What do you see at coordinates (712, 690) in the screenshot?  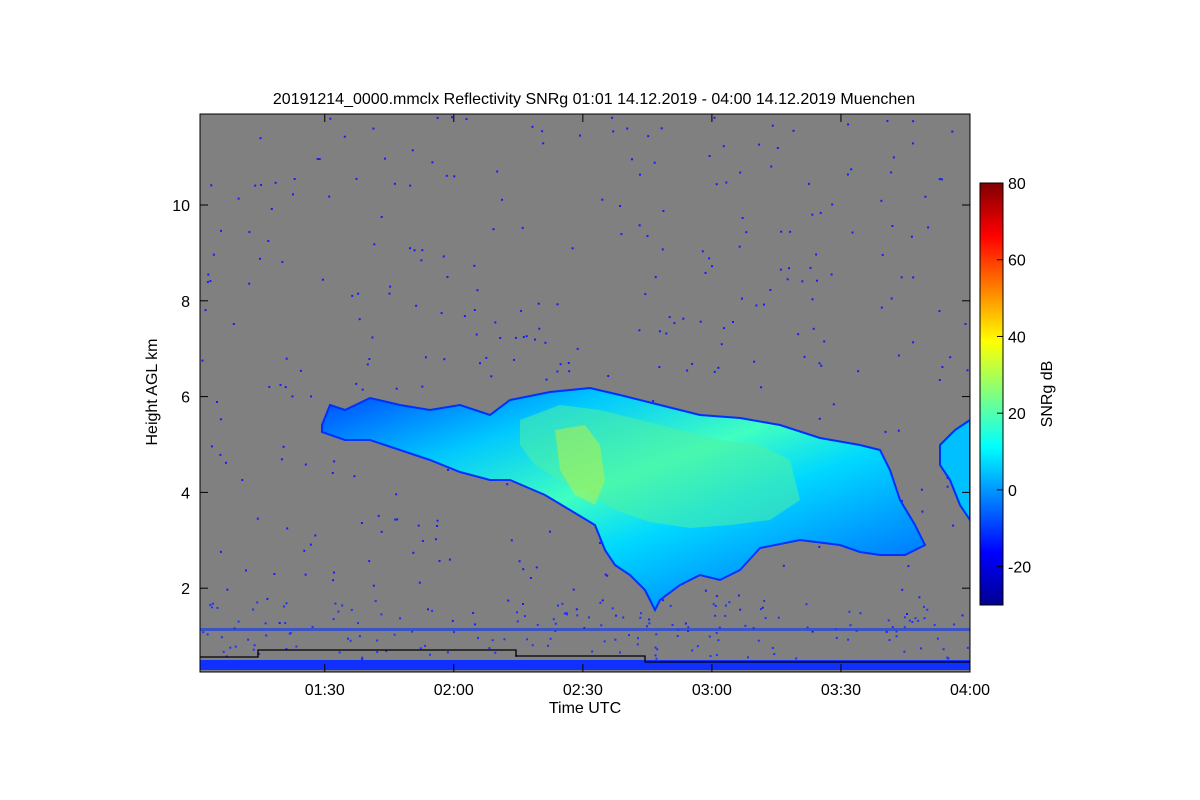 I see `x-tick-label: 03:00` at bounding box center [712, 690].